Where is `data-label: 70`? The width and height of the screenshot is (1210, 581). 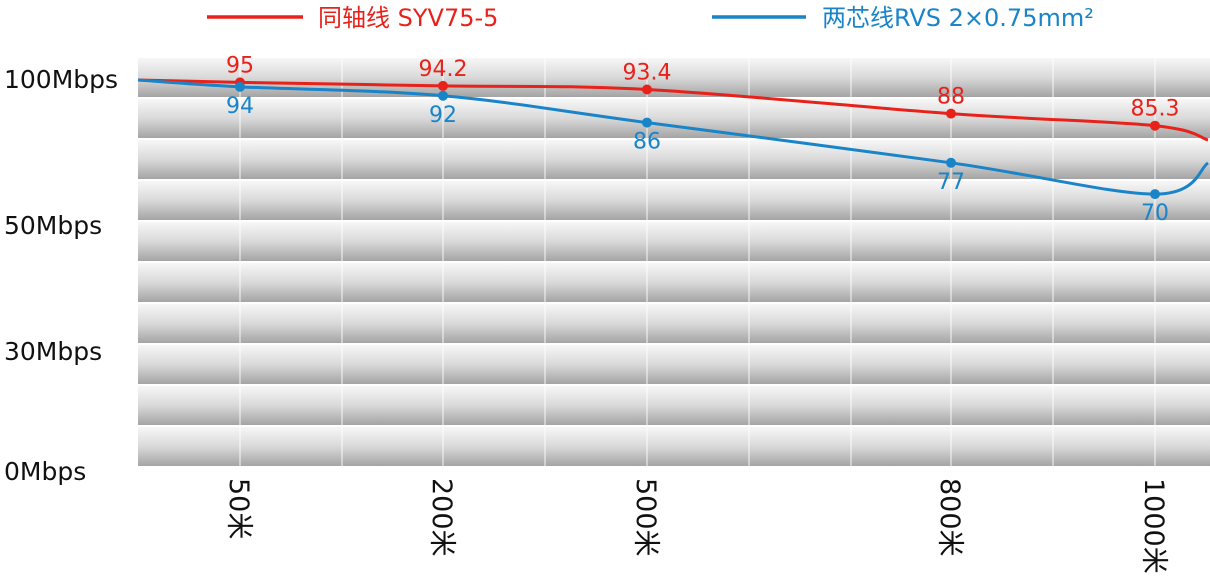
data-label: 70 is located at coordinates (1155, 213).